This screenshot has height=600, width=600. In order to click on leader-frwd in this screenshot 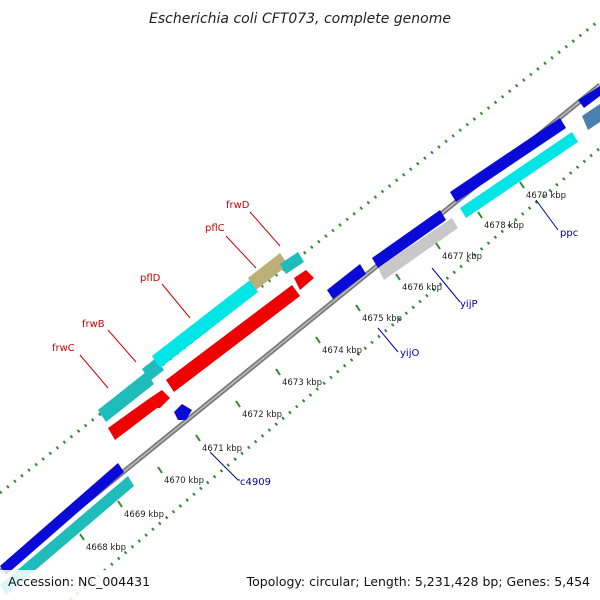, I will do `click(265, 229)`.